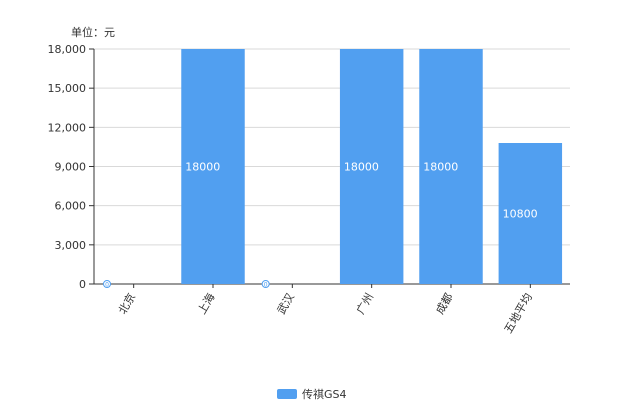  What do you see at coordinates (520, 214) in the screenshot?
I see `bar-value-label: 10800` at bounding box center [520, 214].